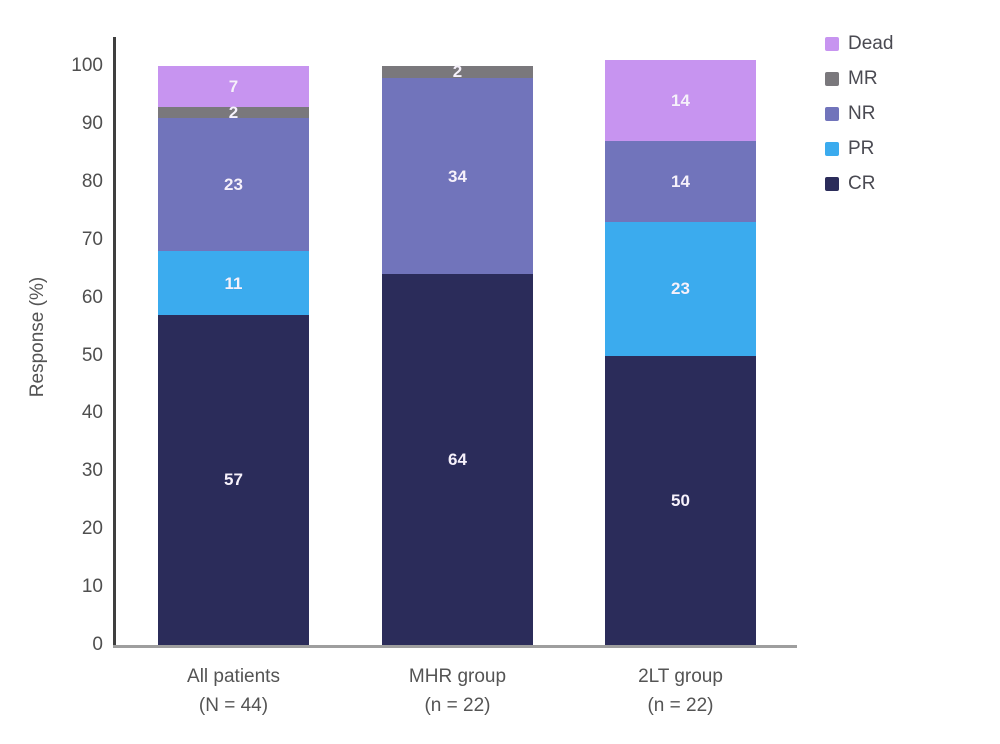 This screenshot has width=1000, height=744. Describe the element at coordinates (832, 148) in the screenshot. I see `legend-swatch-pr` at that location.